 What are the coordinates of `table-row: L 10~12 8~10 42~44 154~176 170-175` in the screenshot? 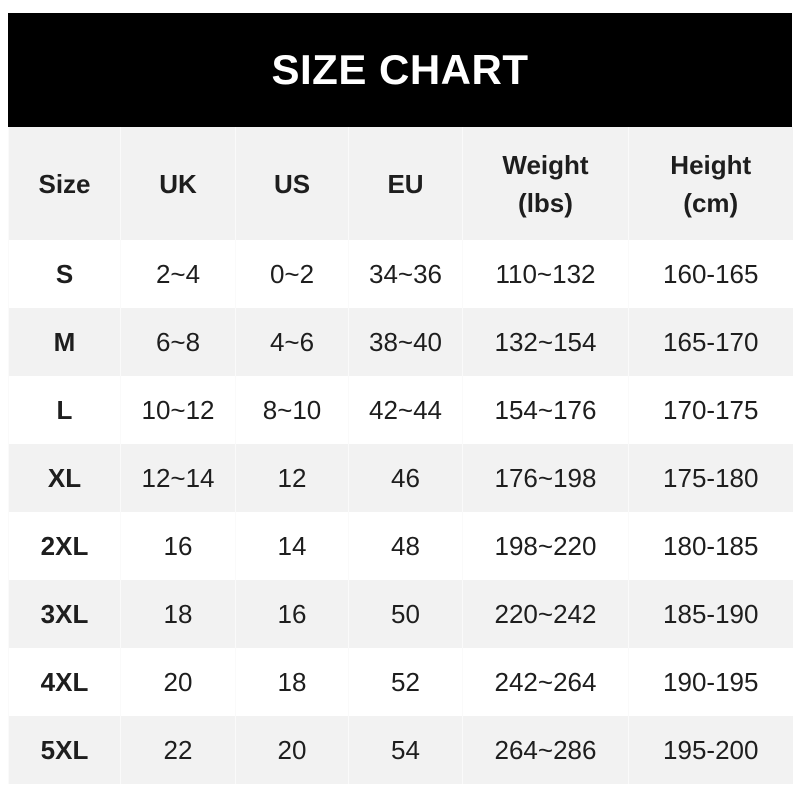 It's located at (400, 410).